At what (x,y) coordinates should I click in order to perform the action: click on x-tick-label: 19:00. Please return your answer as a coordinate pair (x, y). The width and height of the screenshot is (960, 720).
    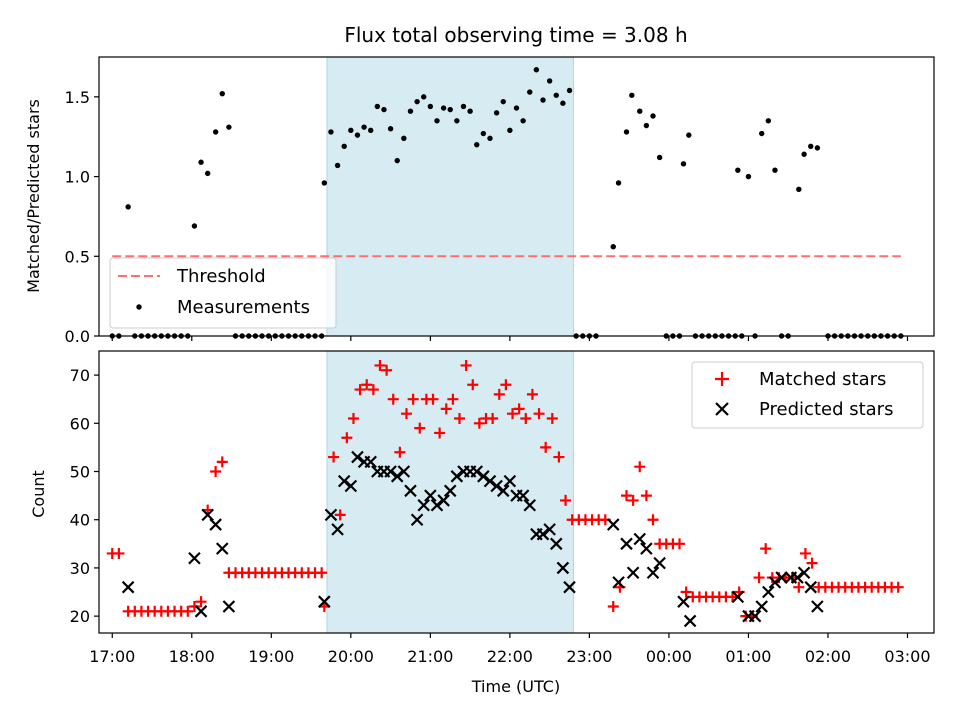
    Looking at the image, I should click on (271, 656).